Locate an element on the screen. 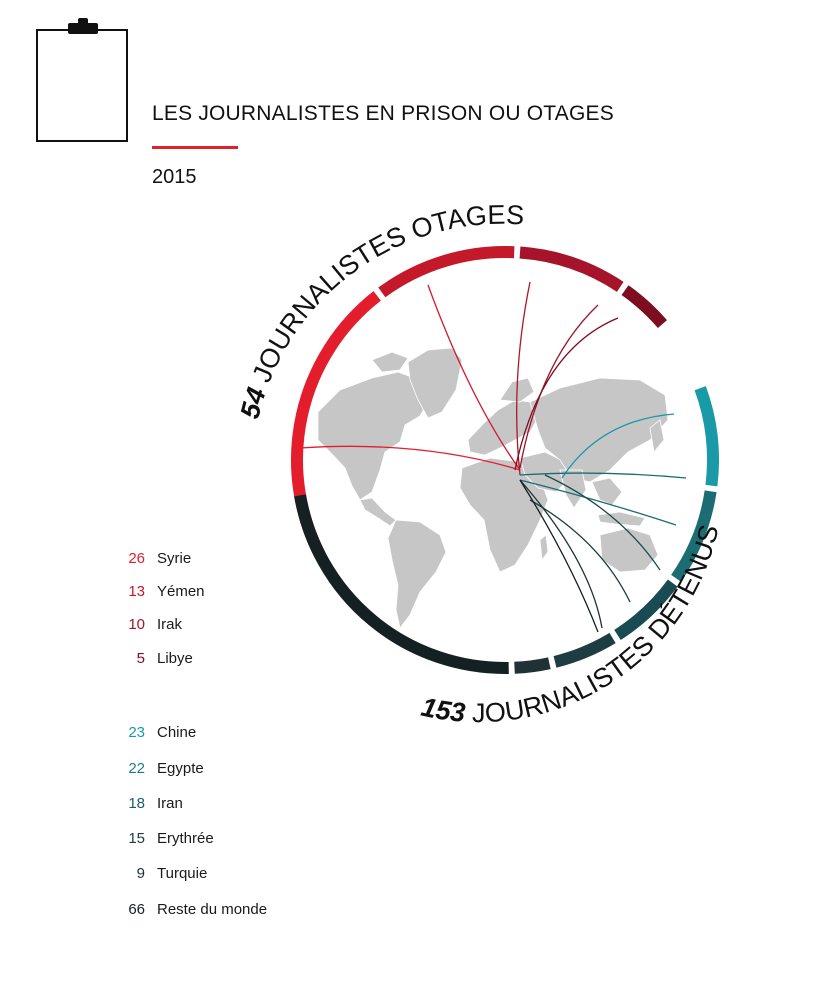 This screenshot has height=995, width=830. legend-value: 15 is located at coordinates (136, 838).